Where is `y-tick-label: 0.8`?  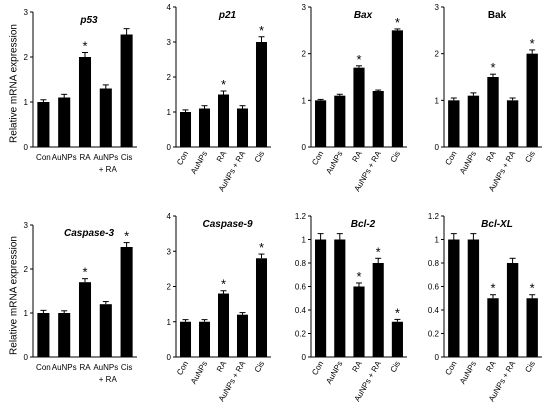 y-tick-label: 0.8 is located at coordinates (301, 263).